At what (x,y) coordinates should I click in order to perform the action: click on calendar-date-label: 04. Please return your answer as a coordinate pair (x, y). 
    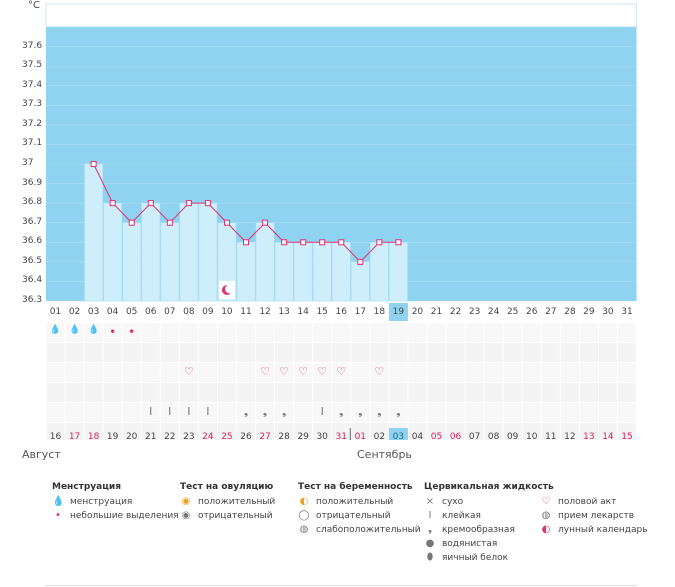
    Looking at the image, I should click on (417, 437).